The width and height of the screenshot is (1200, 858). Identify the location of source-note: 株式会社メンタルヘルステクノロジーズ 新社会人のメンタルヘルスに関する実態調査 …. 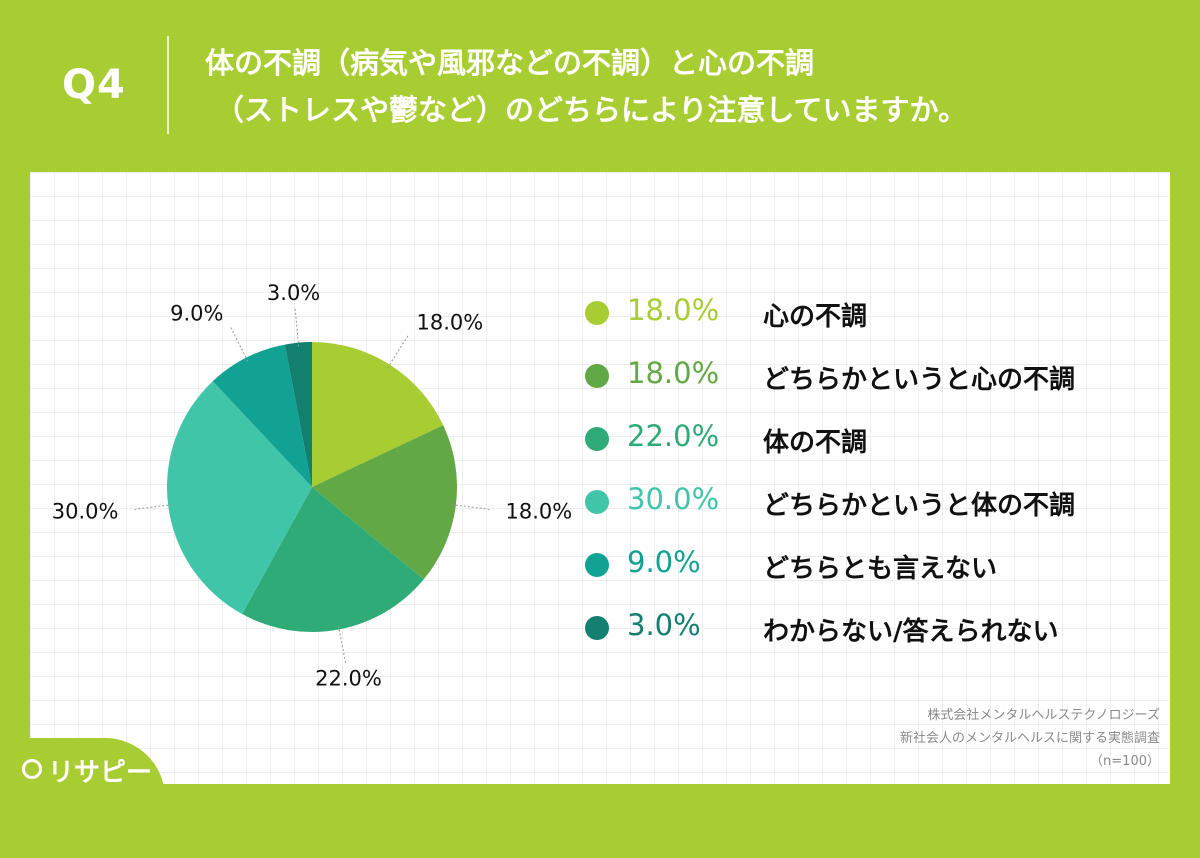
(1030, 738).